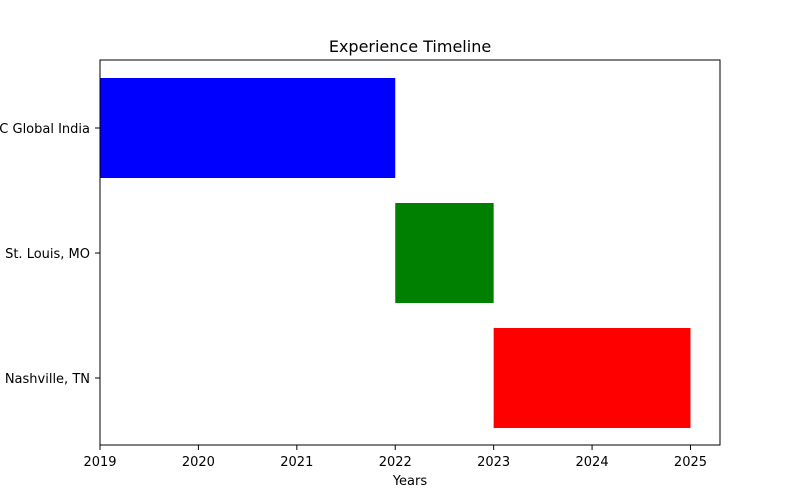 The height and width of the screenshot is (500, 800). Describe the element at coordinates (395, 462) in the screenshot. I see `x-tick-label: 2022` at that location.